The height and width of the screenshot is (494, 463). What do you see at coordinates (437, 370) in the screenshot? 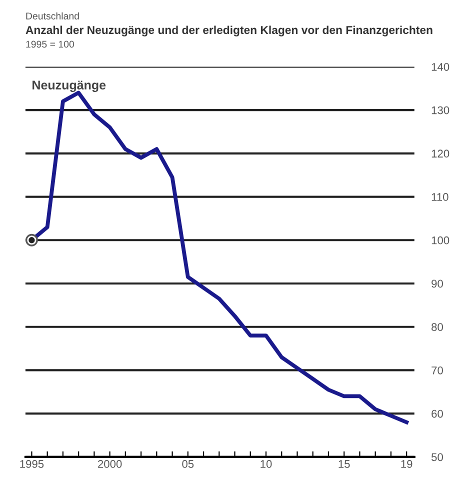
I see `y-tick-label: 70` at bounding box center [437, 370].